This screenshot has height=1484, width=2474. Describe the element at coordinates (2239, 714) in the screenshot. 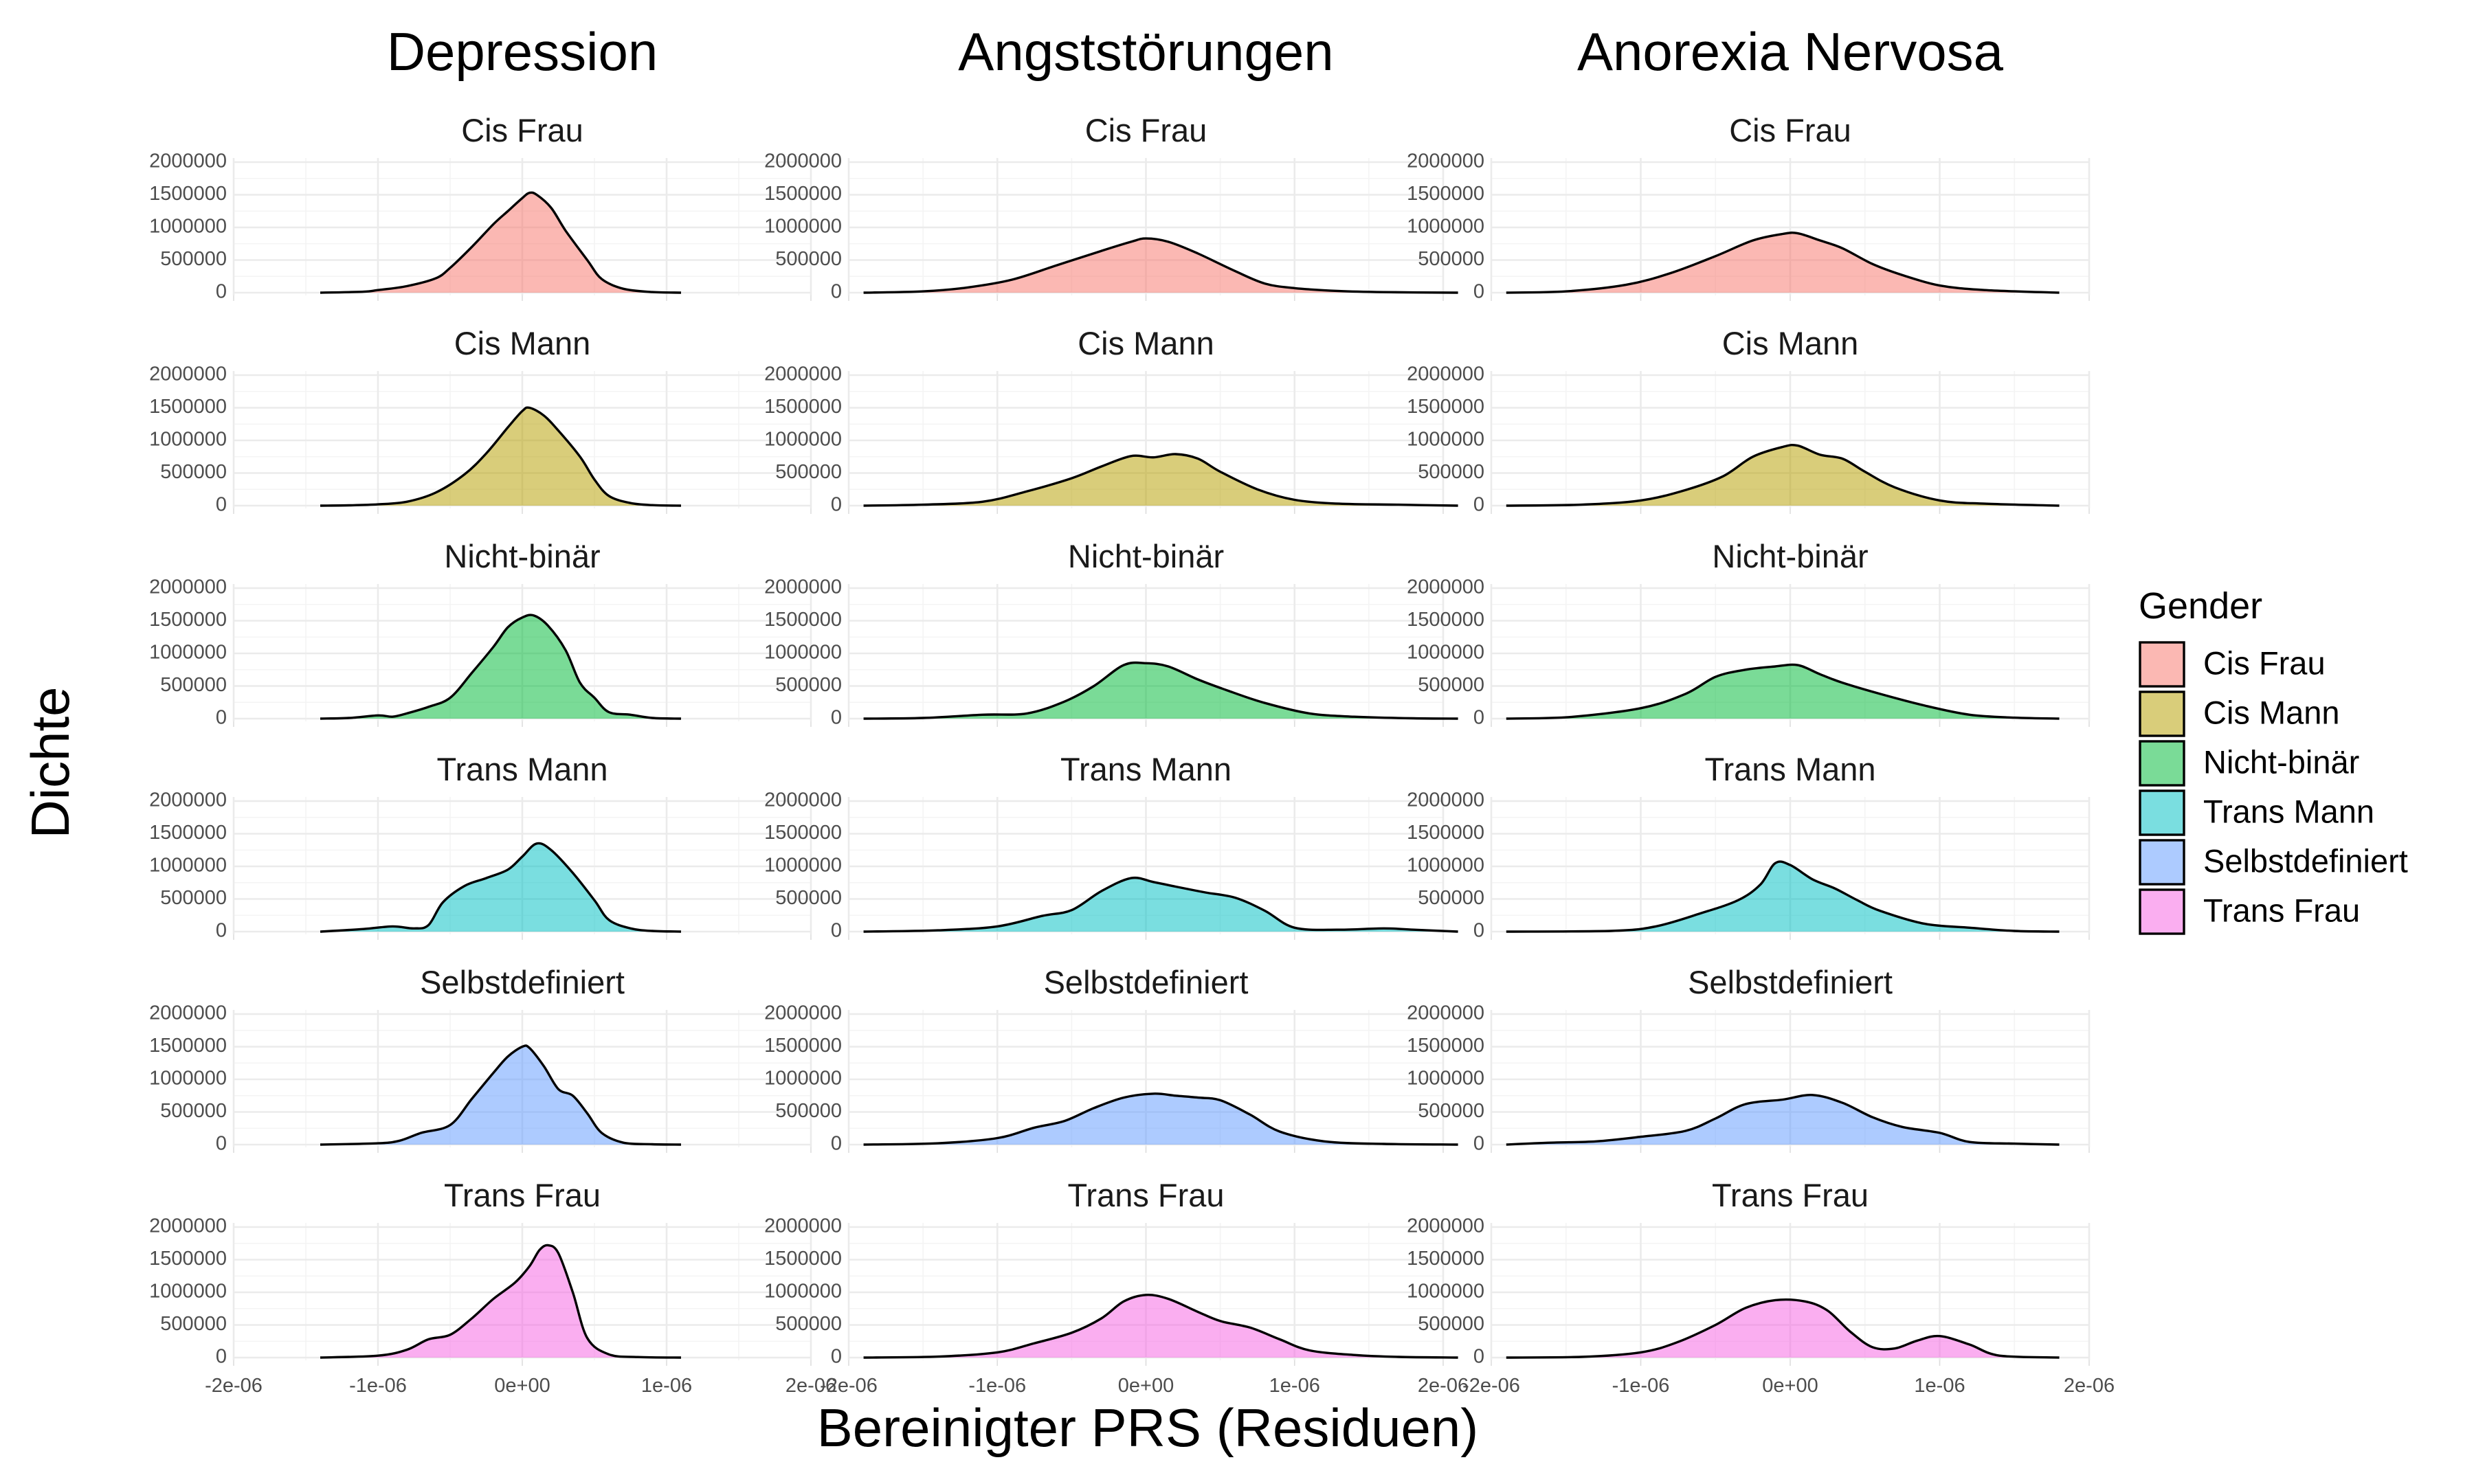

I see `legend-item: Cis Mann` at that location.